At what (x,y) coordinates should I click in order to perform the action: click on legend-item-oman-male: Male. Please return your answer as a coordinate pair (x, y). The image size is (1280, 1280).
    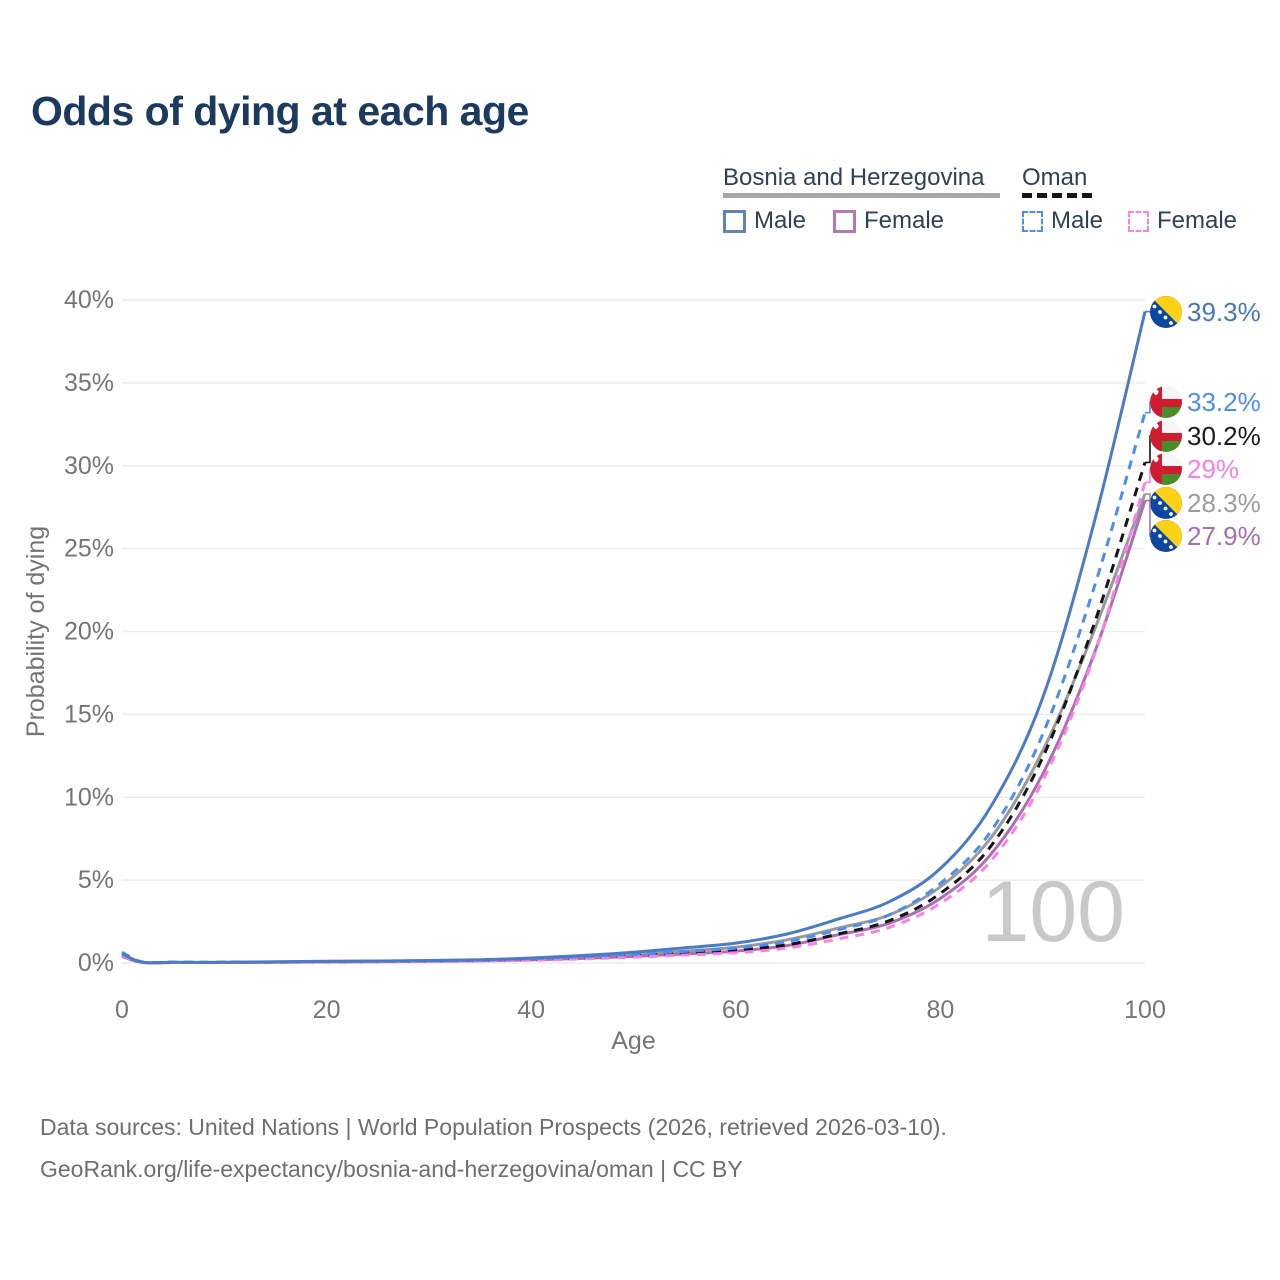
    Looking at the image, I should click on (1062, 221).